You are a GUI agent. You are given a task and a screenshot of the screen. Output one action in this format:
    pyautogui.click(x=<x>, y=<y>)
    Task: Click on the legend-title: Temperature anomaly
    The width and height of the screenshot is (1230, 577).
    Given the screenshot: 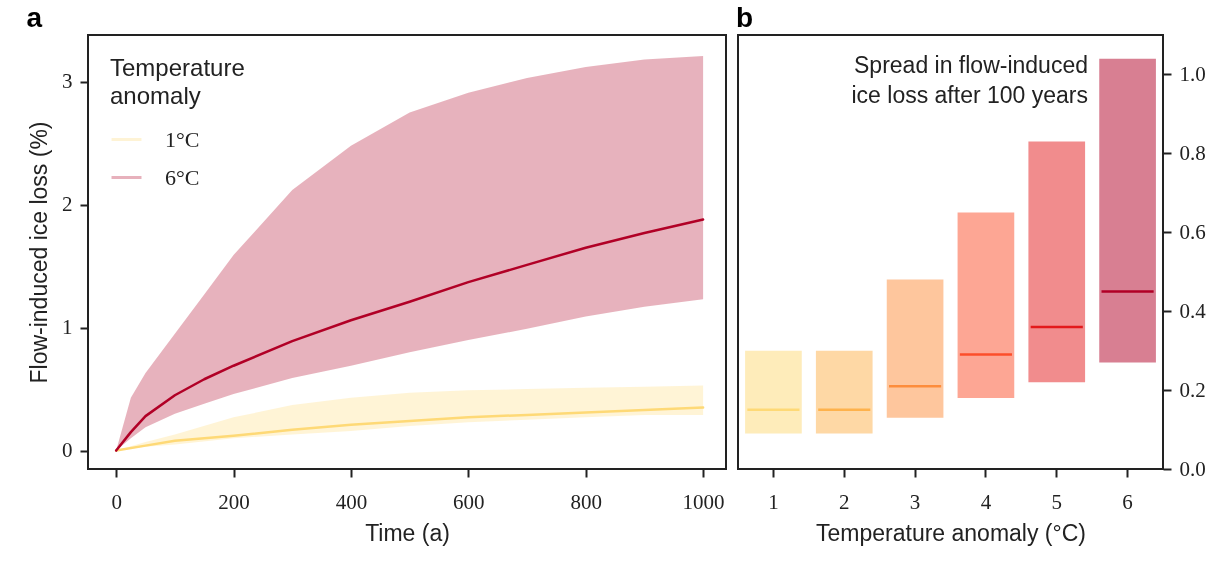 What is the action you would take?
    pyautogui.click(x=177, y=81)
    